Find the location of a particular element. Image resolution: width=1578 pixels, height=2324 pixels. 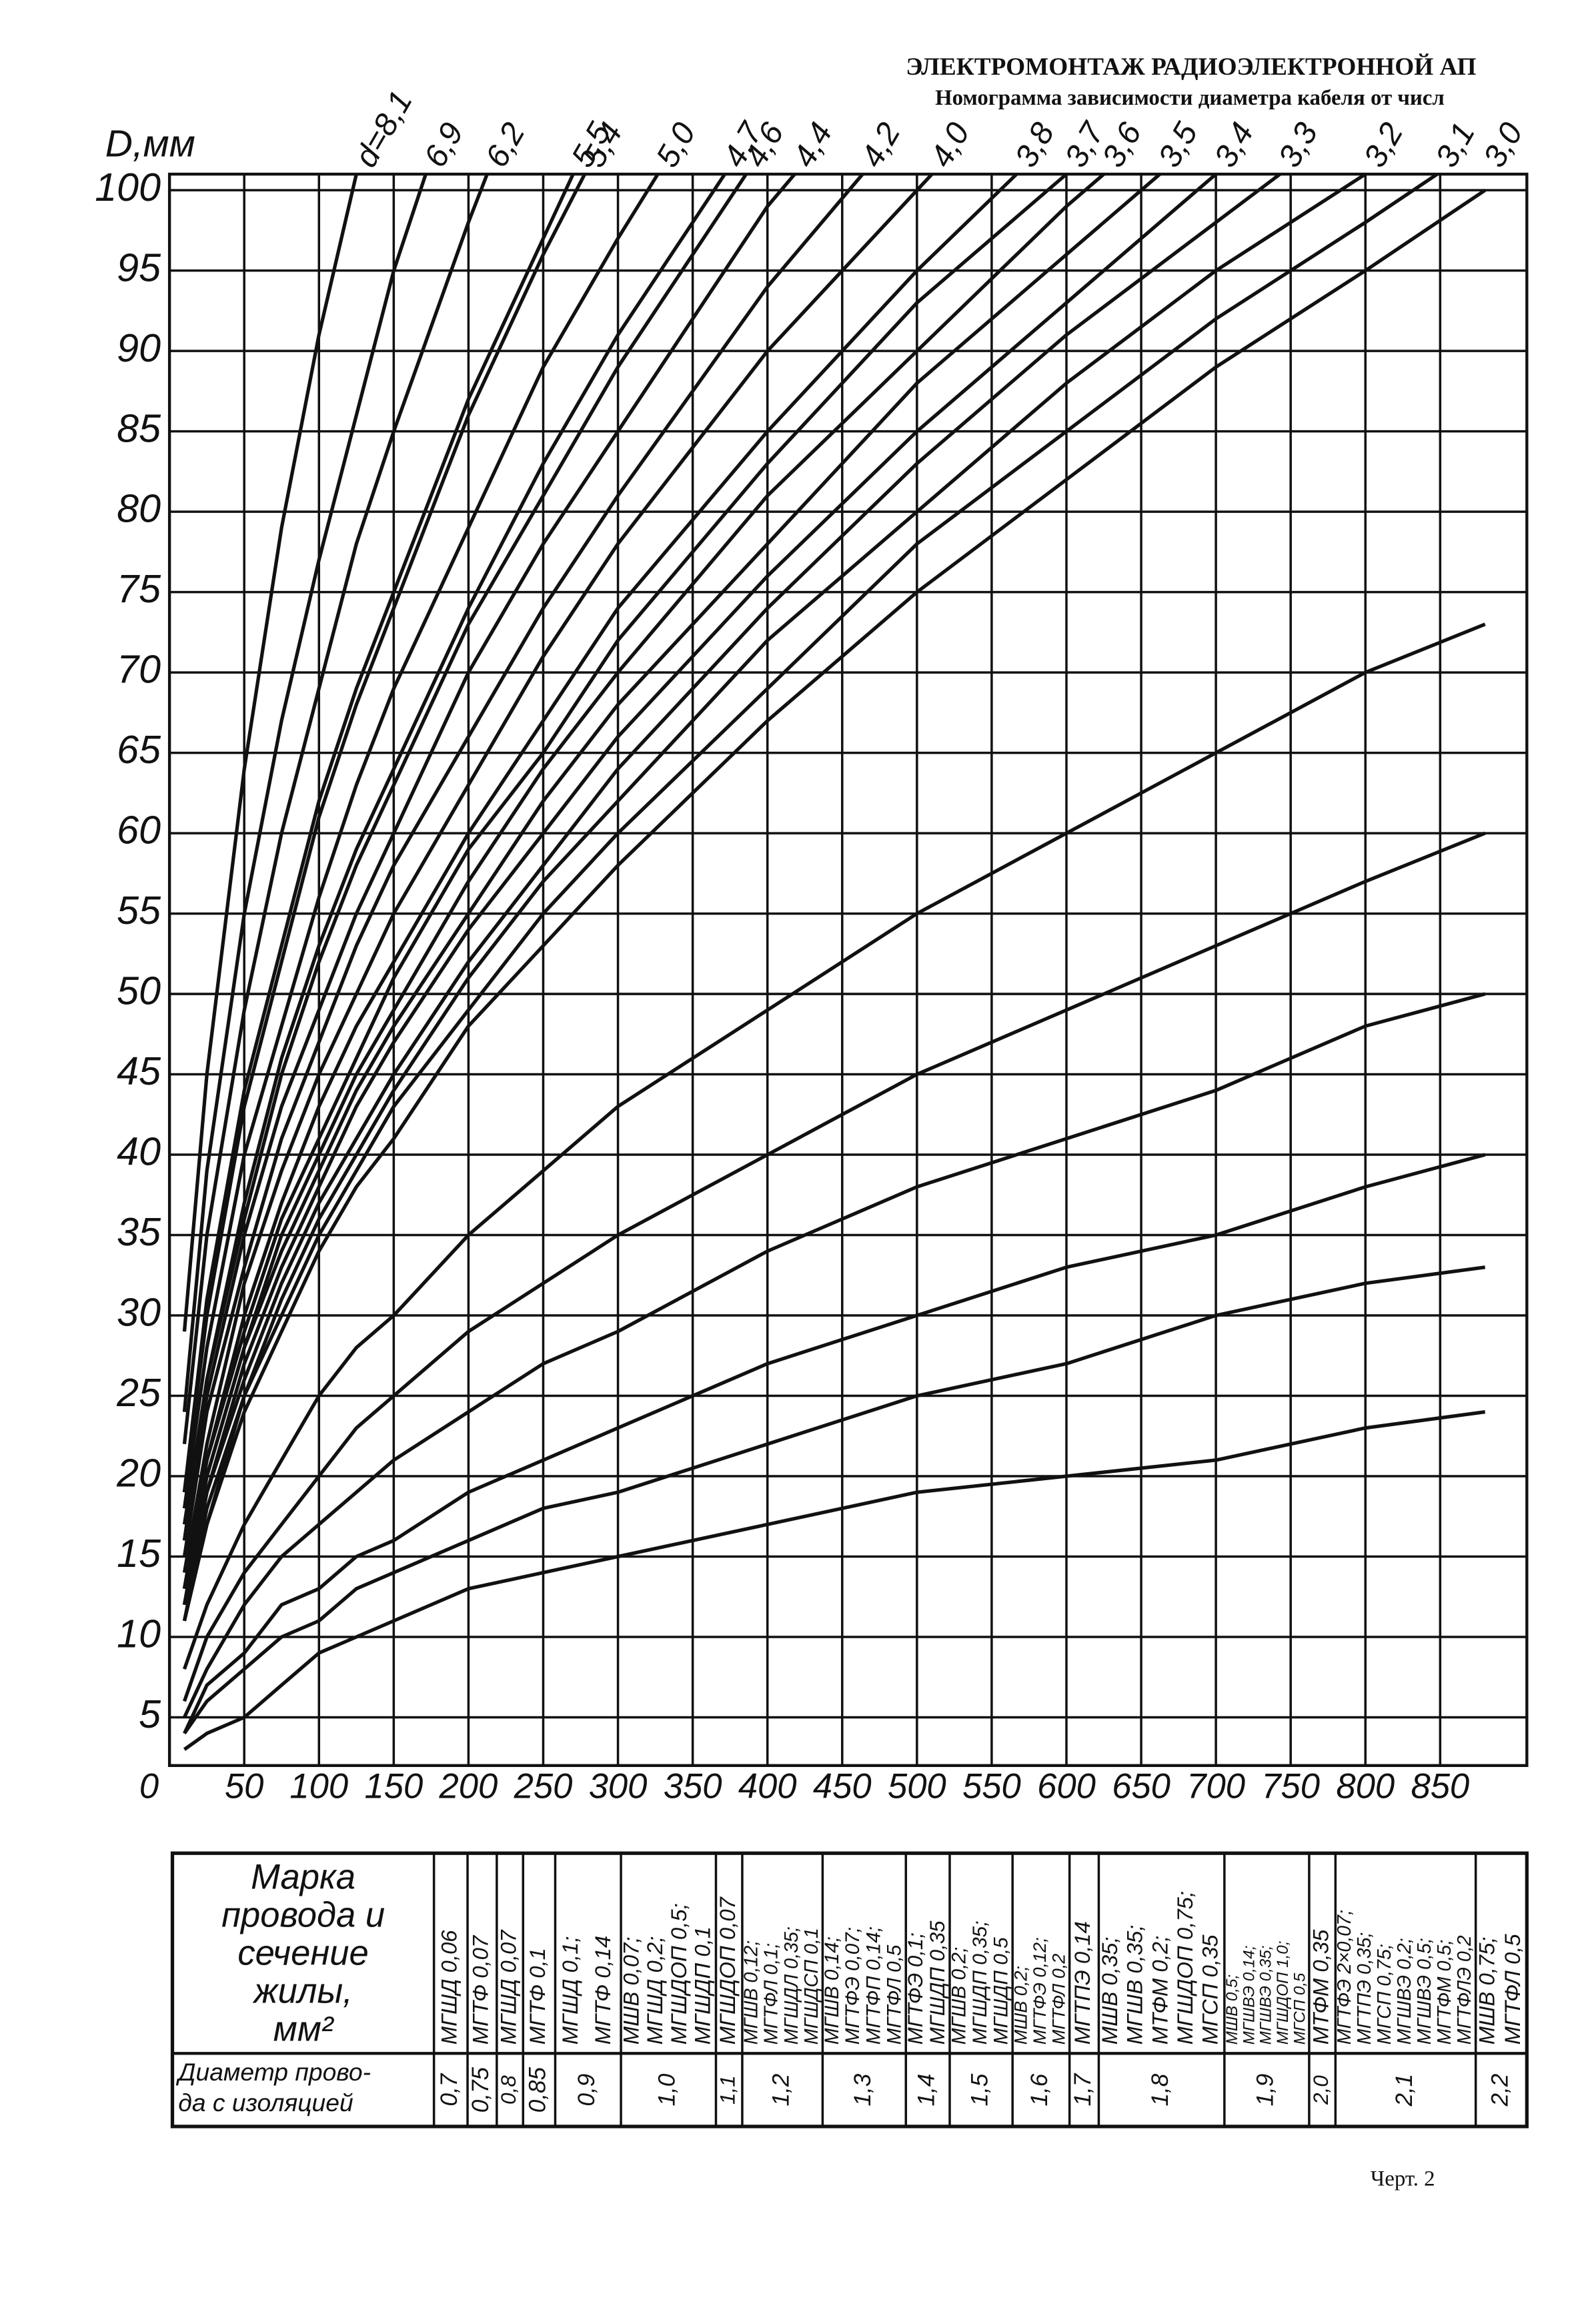

wire-type: МГШД 0,2; is located at coordinates (654, 1990).